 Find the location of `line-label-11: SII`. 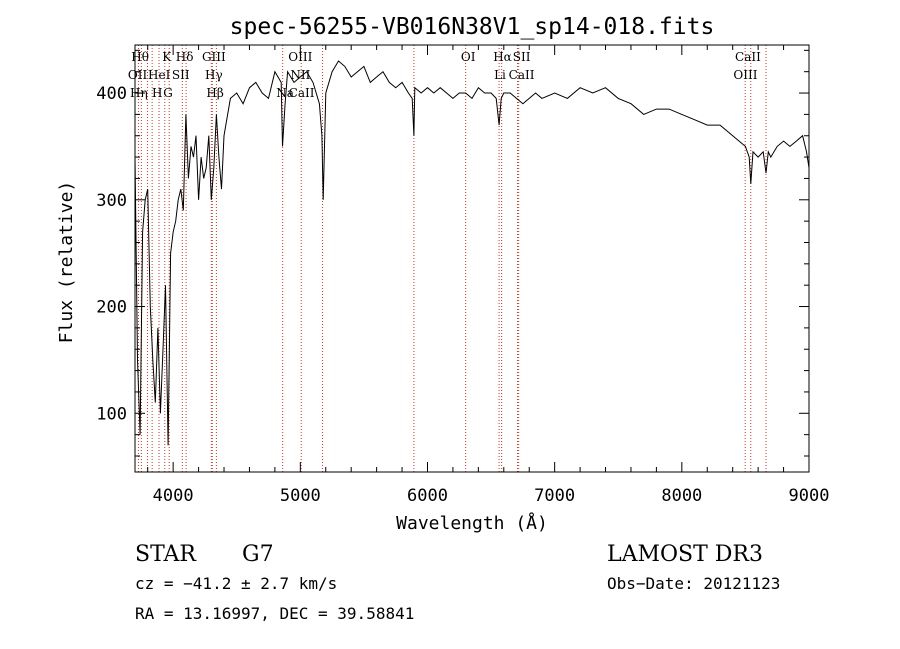

line-label-11: SII is located at coordinates (181, 75).